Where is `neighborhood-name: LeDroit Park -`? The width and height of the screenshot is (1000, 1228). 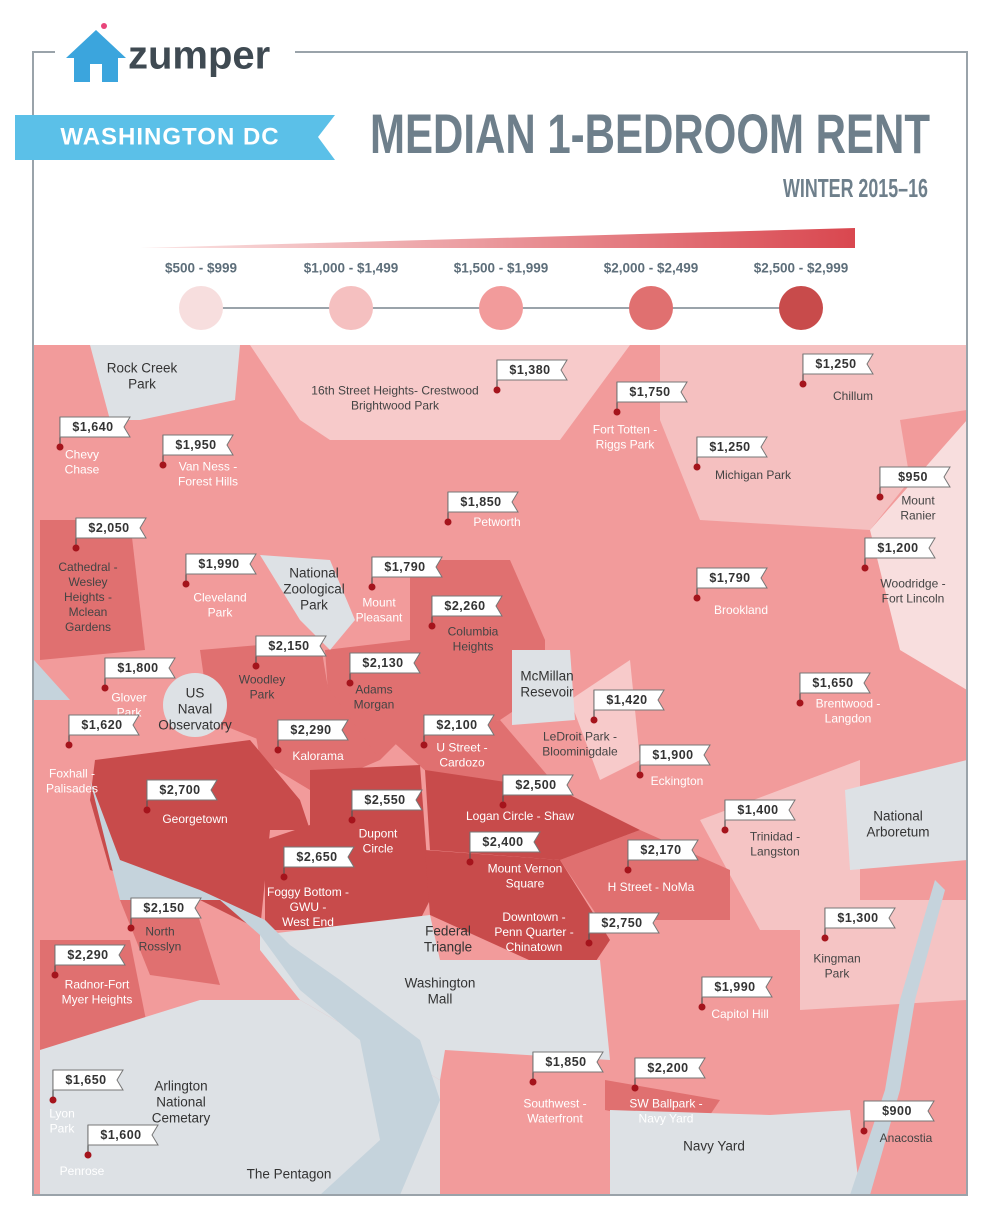 neighborhood-name: LeDroit Park - is located at coordinates (580, 737).